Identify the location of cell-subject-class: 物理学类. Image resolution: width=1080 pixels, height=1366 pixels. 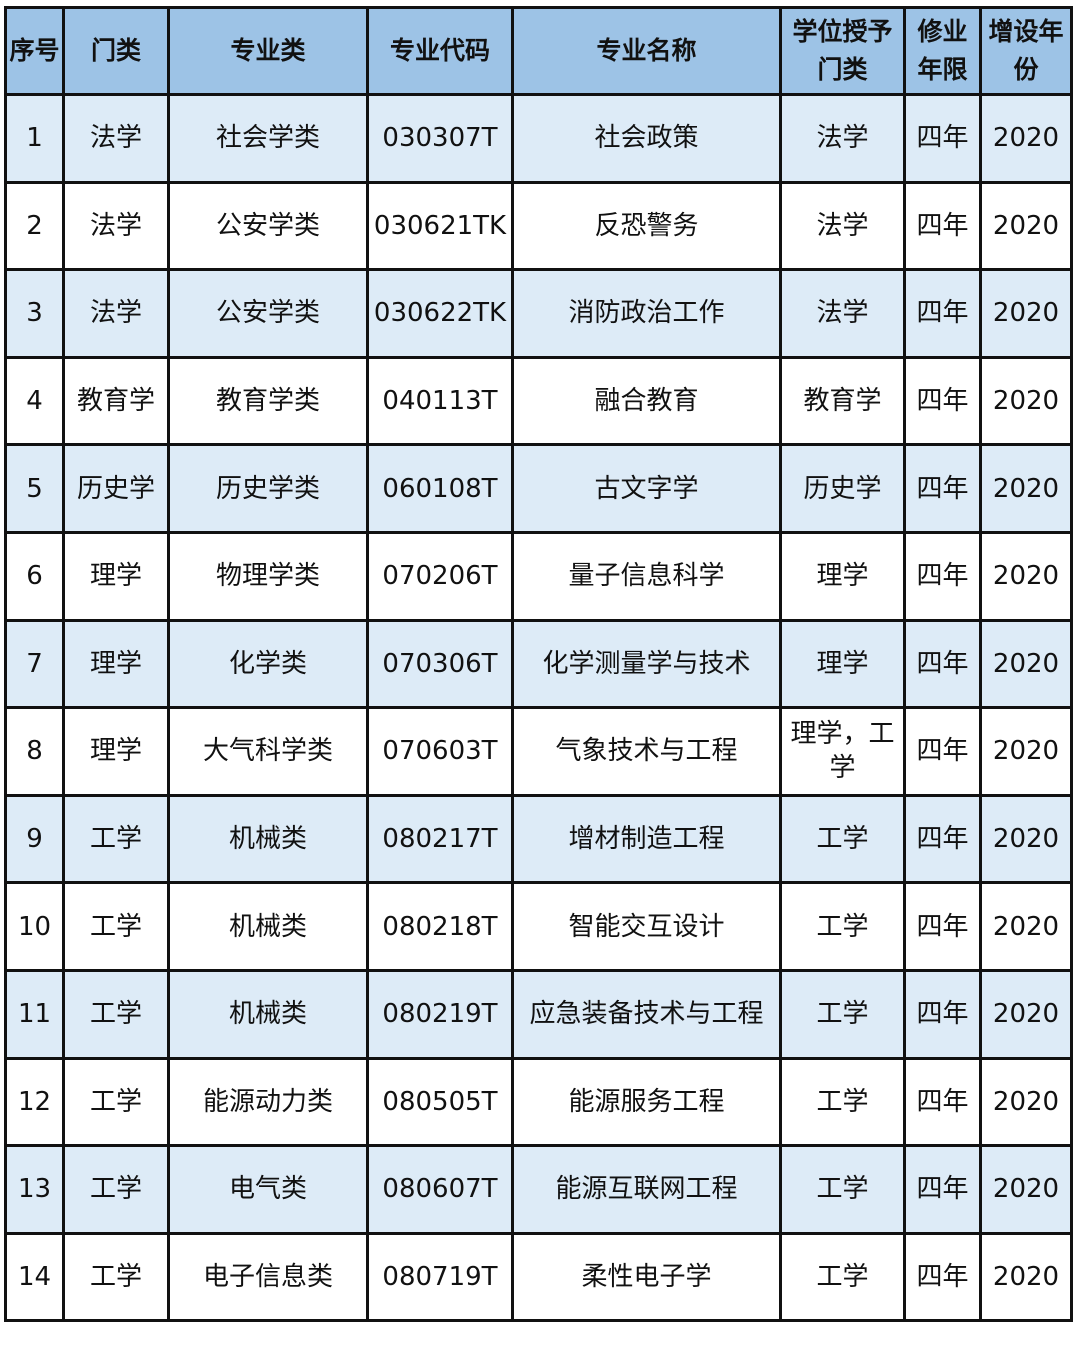
(268, 576).